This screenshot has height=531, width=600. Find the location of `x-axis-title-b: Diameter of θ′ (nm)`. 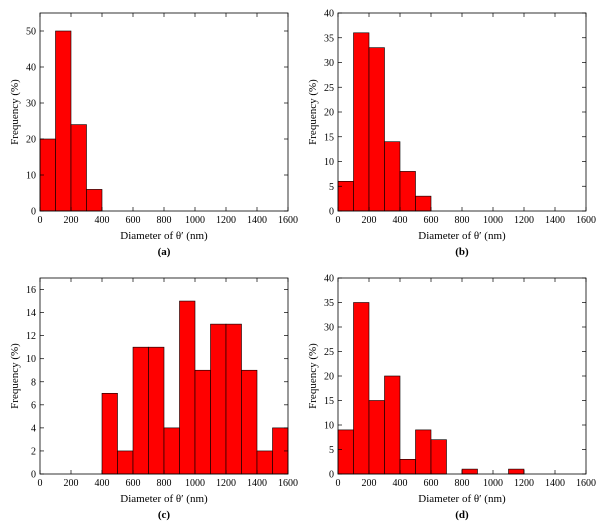

x-axis-title-b: Diameter of θ′ (nm) is located at coordinates (462, 236).